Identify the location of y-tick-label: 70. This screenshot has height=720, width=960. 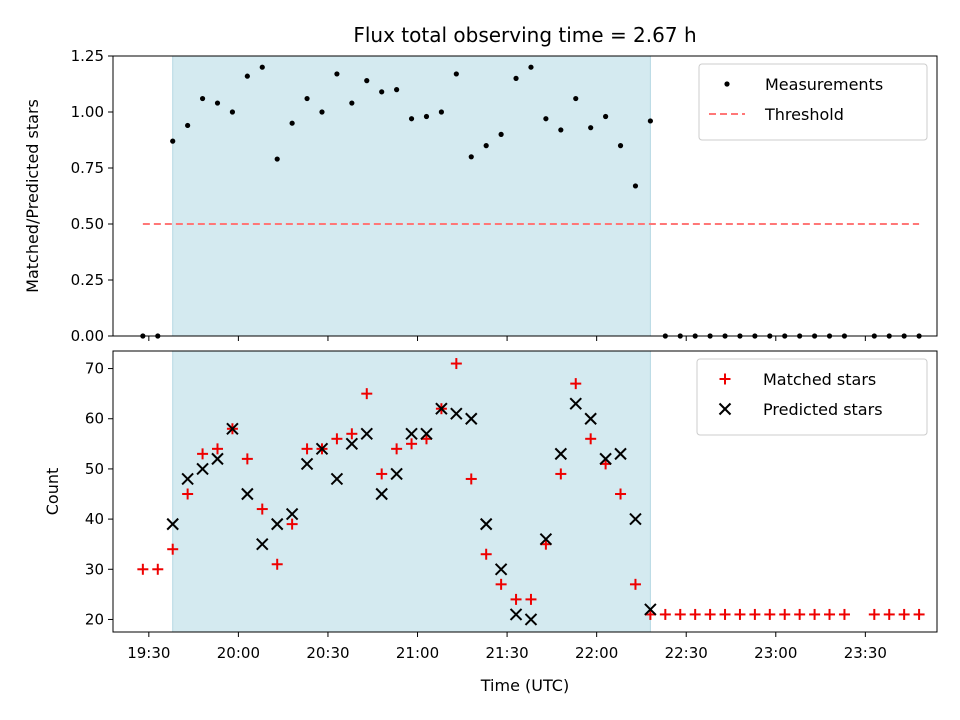
(94, 369).